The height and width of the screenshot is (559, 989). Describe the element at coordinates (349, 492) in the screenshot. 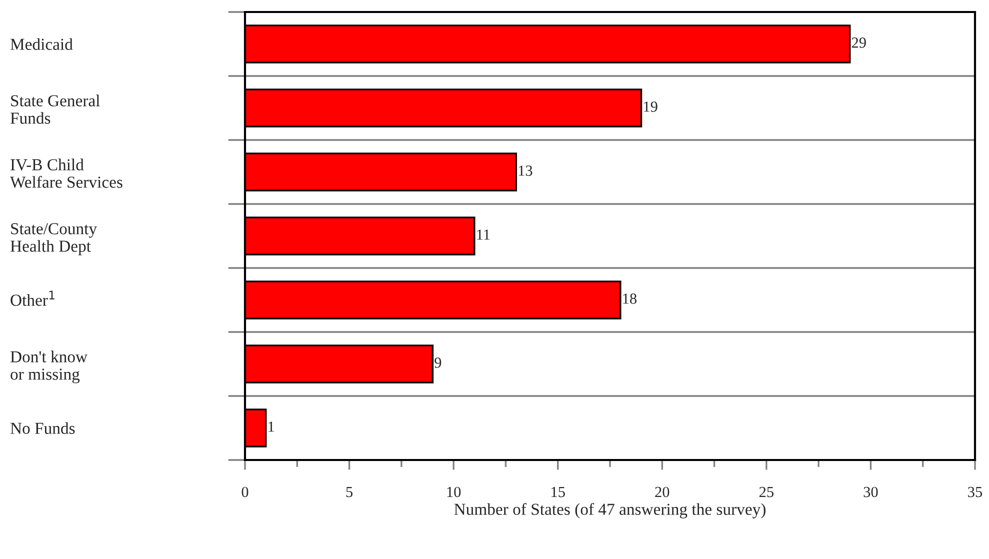

I see `x-tick-label: 5` at that location.